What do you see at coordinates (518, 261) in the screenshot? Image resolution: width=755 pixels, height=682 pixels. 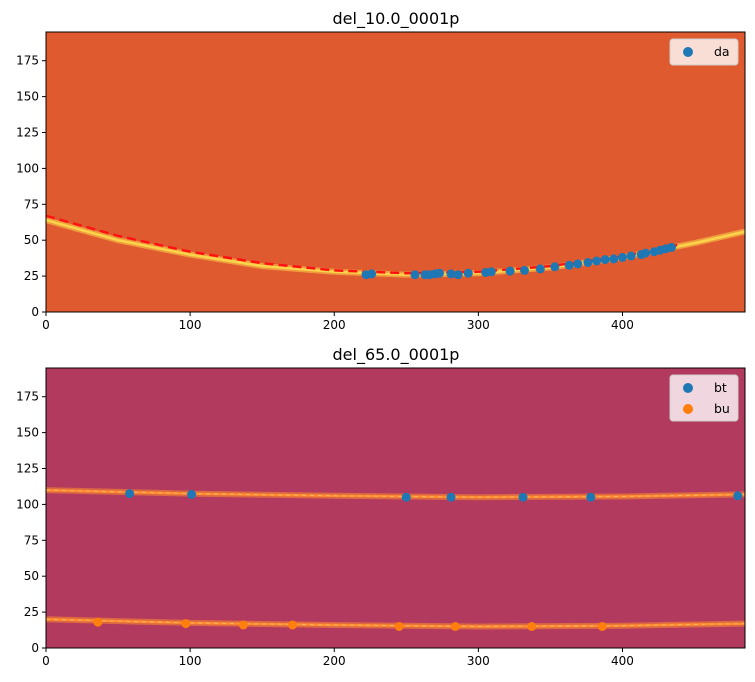 I see `top-scatter-points` at bounding box center [518, 261].